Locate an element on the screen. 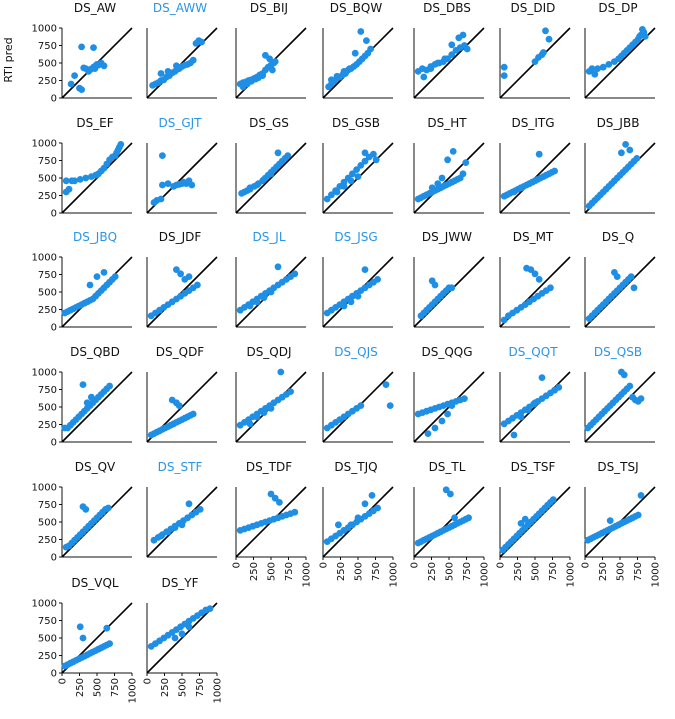 This screenshot has width=675, height=719. panel-ds-qqg: DS_QQG is located at coordinates (449, 394).